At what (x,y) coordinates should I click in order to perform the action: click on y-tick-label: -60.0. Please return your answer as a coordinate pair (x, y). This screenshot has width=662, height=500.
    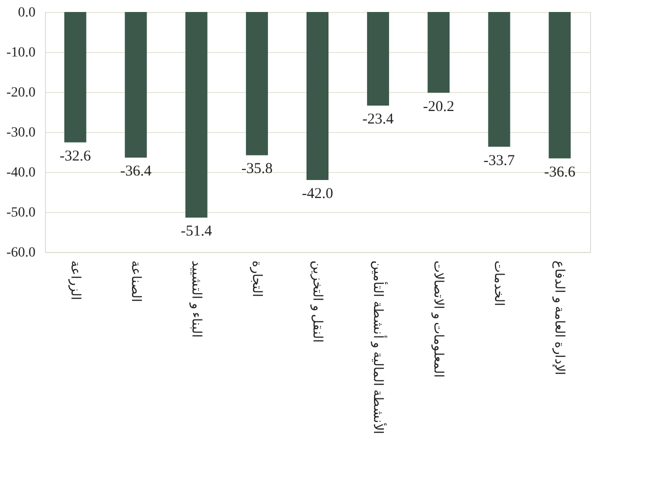
    Looking at the image, I should click on (21, 253).